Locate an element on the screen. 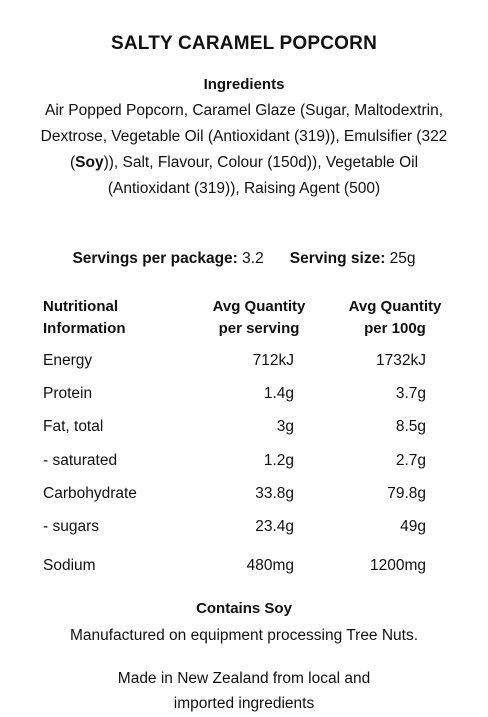  nutrient-per-100g: 1200mg is located at coordinates (397, 565).